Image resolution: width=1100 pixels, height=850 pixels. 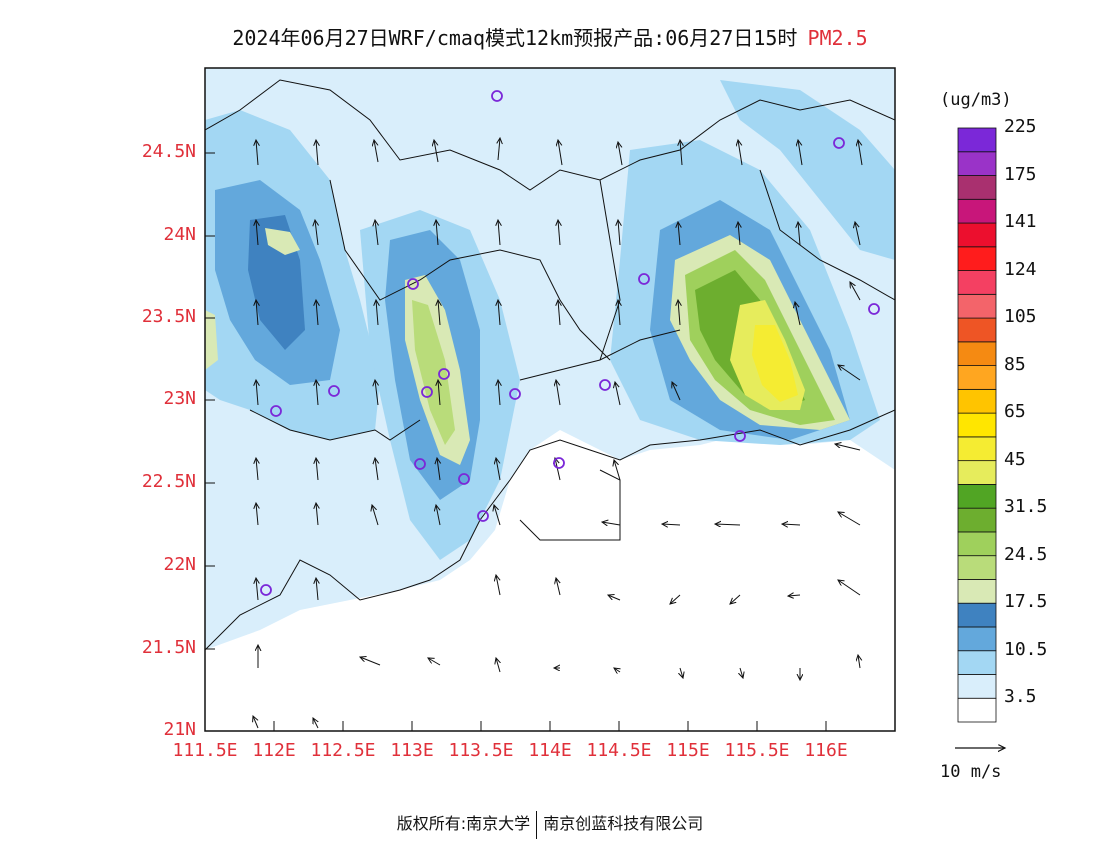 What do you see at coordinates (168, 481) in the screenshot?
I see `lat-tick-label: 22.5N` at bounding box center [168, 481].